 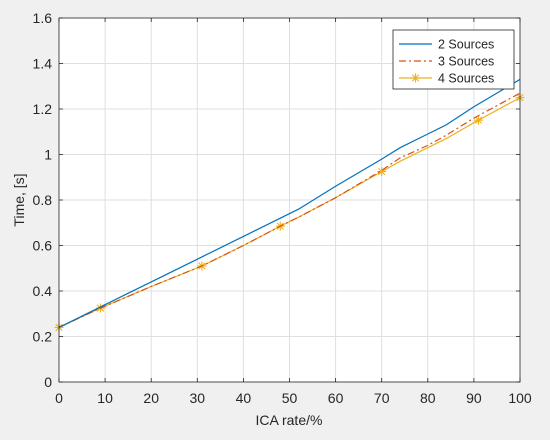 I want to click on data-point-4-sources, so click(x=479, y=120).